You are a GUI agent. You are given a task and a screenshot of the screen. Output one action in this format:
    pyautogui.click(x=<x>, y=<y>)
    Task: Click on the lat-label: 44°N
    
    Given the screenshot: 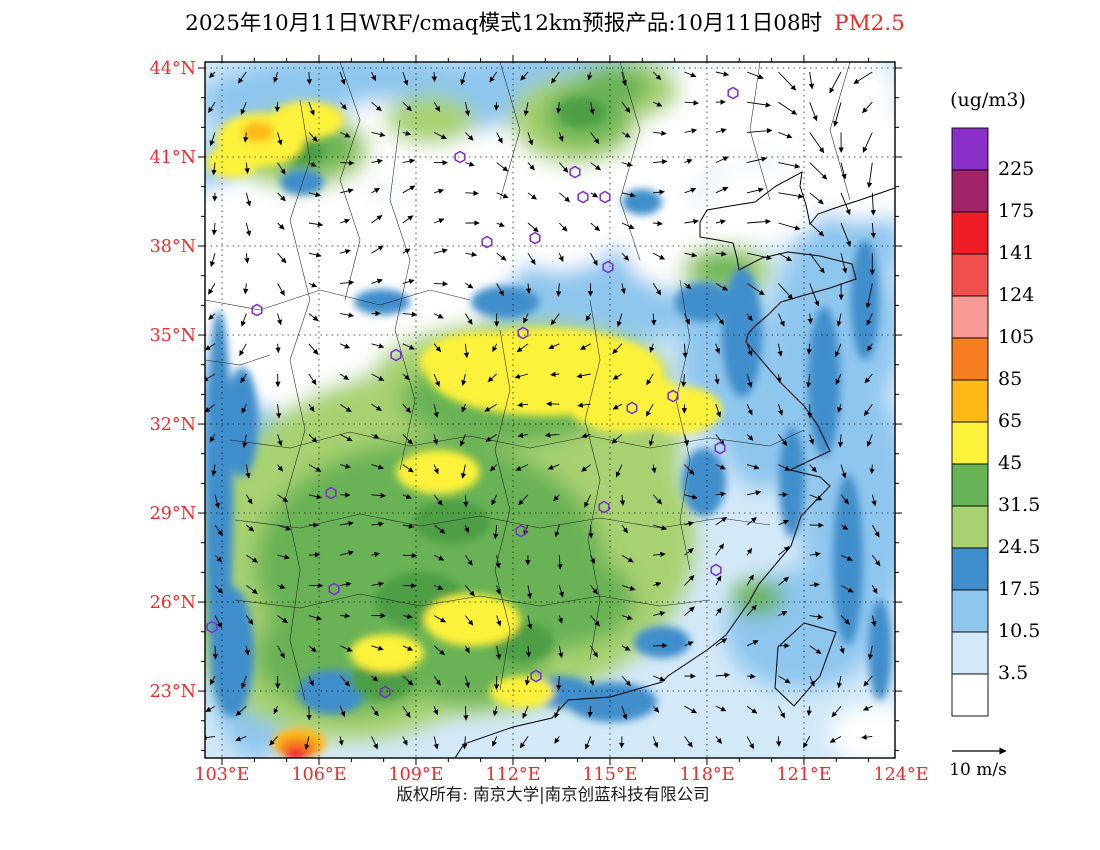 What is the action you would take?
    pyautogui.click(x=173, y=69)
    